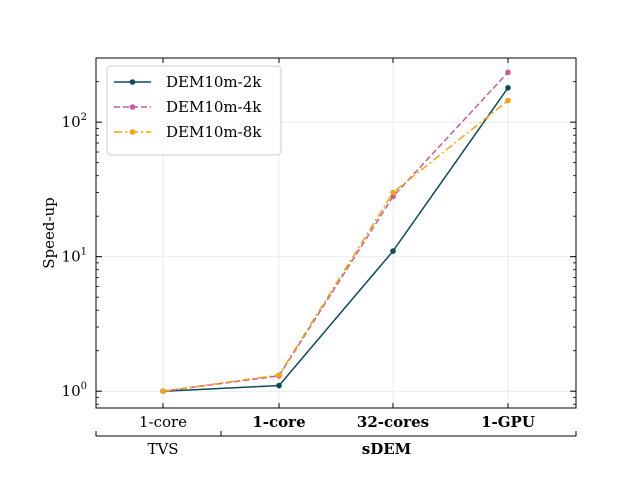 Image resolution: width=641 pixels, height=481 pixels. Describe the element at coordinates (214, 82) in the screenshot. I see `legend-label-0: DEM10m-2k` at that location.